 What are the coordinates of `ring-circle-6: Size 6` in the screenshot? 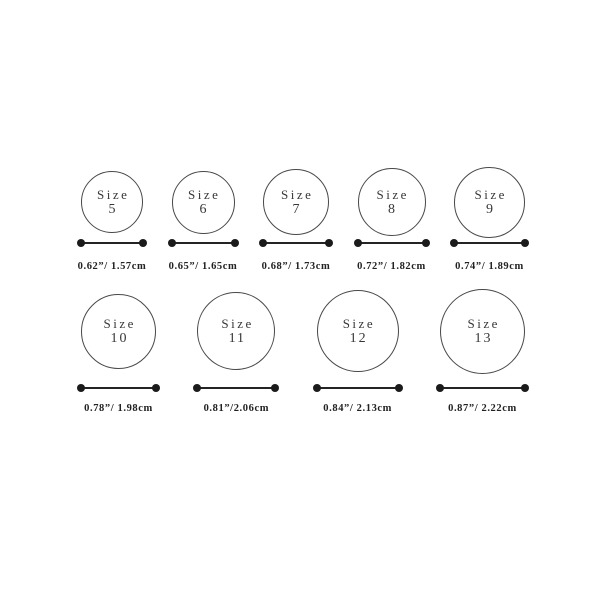 It's located at (203, 202).